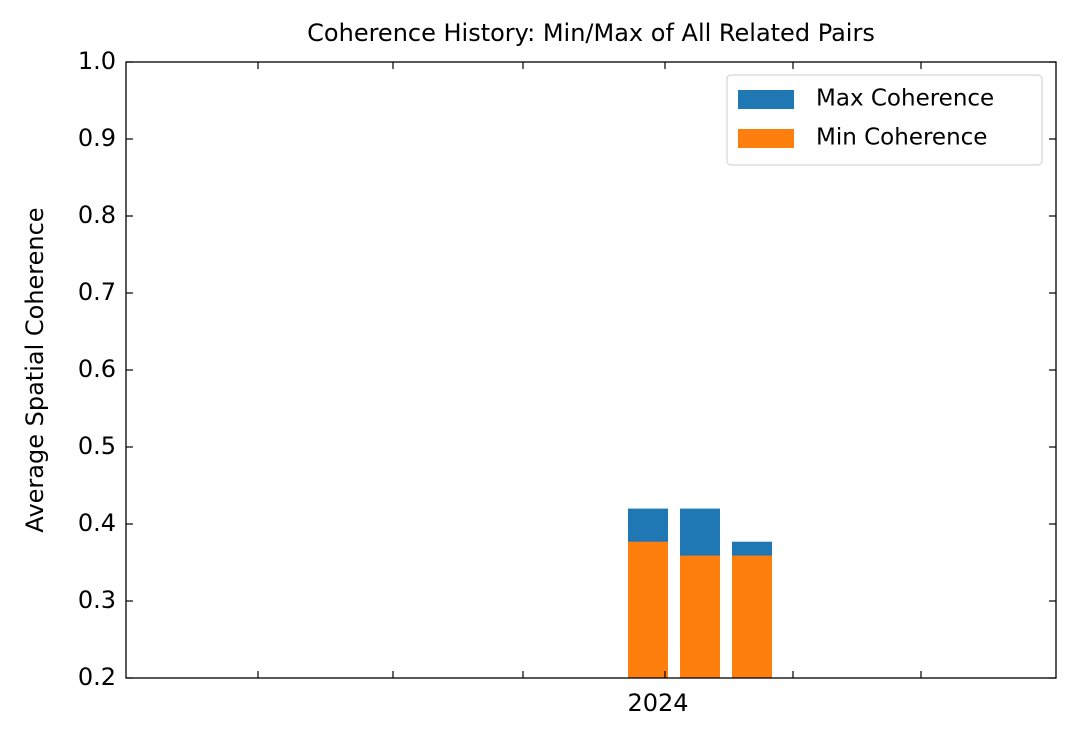 The image size is (1077, 741). What do you see at coordinates (97, 369) in the screenshot?
I see `y-tick-label: 0.6` at bounding box center [97, 369].